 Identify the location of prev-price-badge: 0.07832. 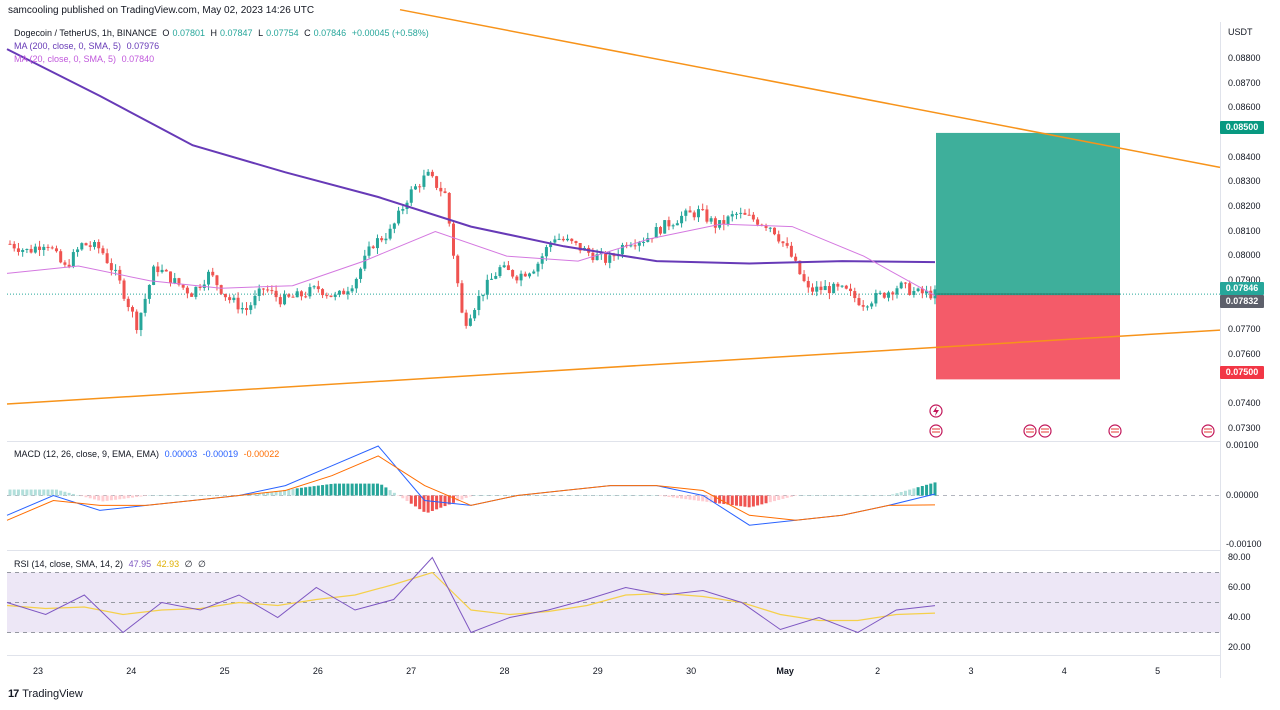
(1242, 301).